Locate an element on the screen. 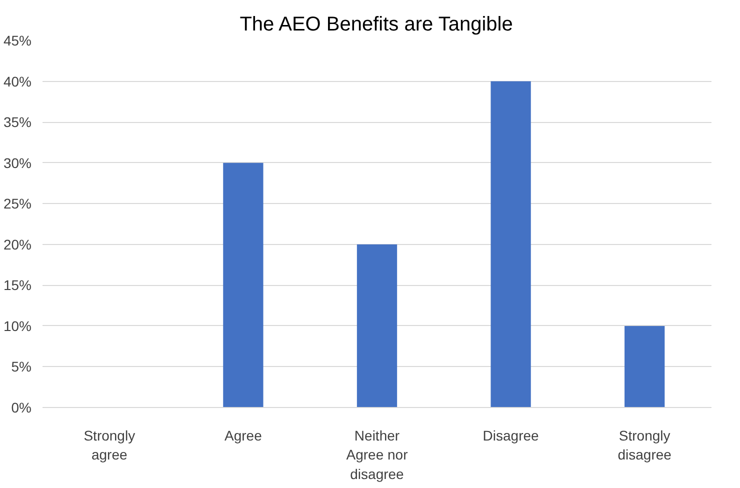  y-tick-label: 5% is located at coordinates (21, 366).